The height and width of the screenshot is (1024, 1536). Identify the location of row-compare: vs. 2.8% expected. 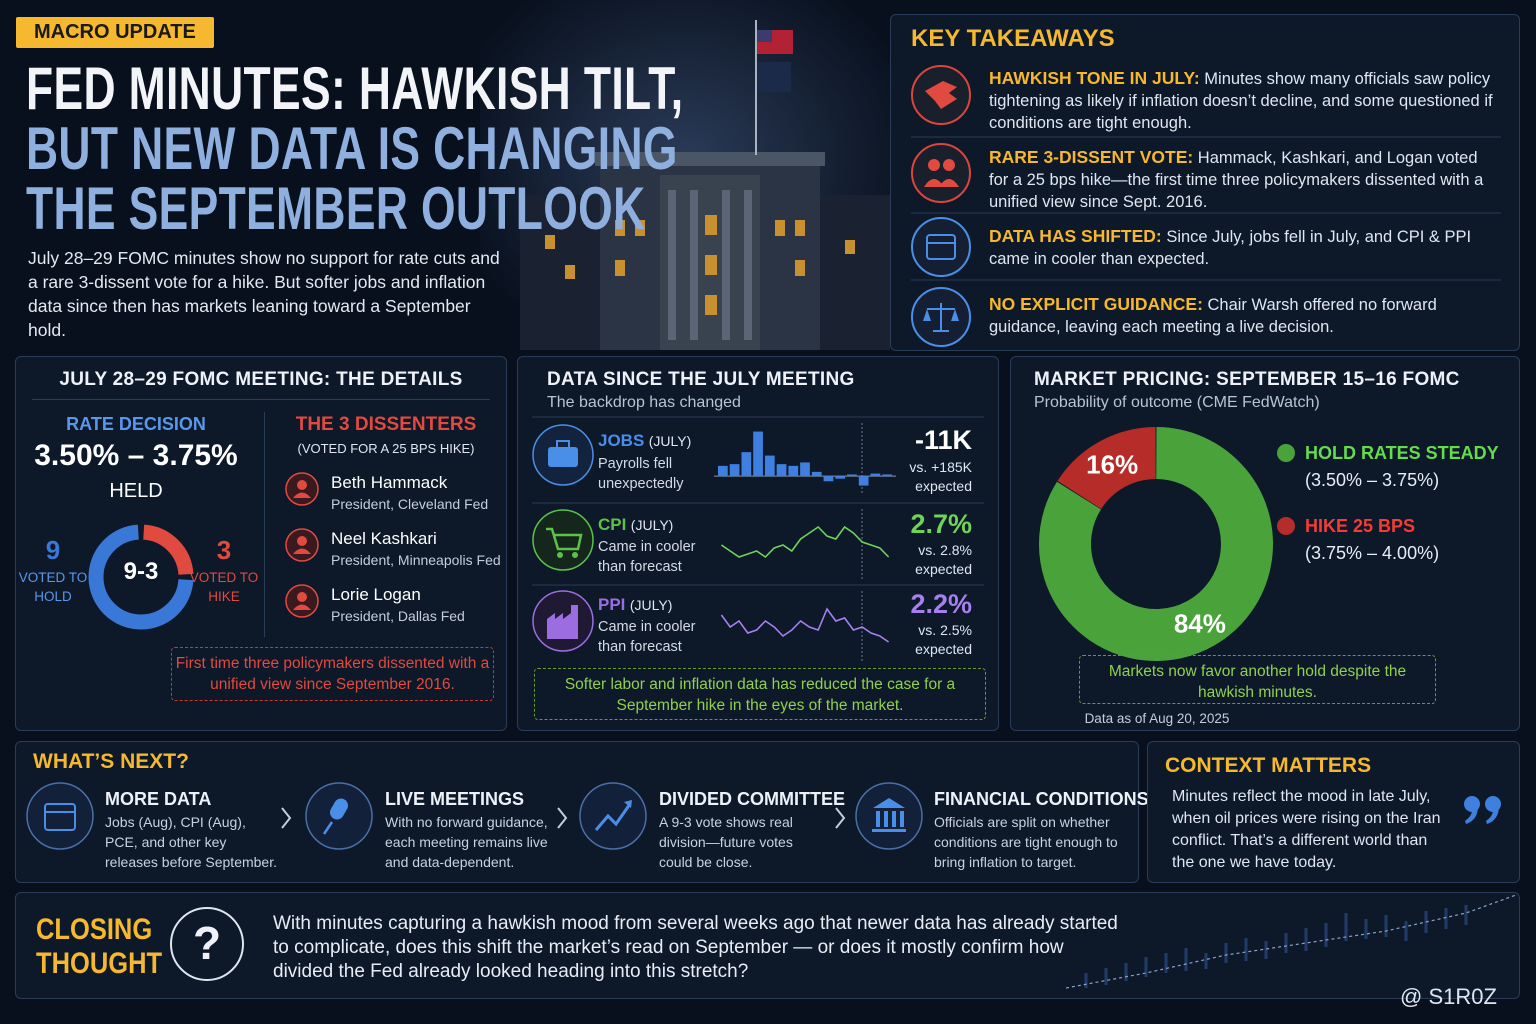
(943, 559).